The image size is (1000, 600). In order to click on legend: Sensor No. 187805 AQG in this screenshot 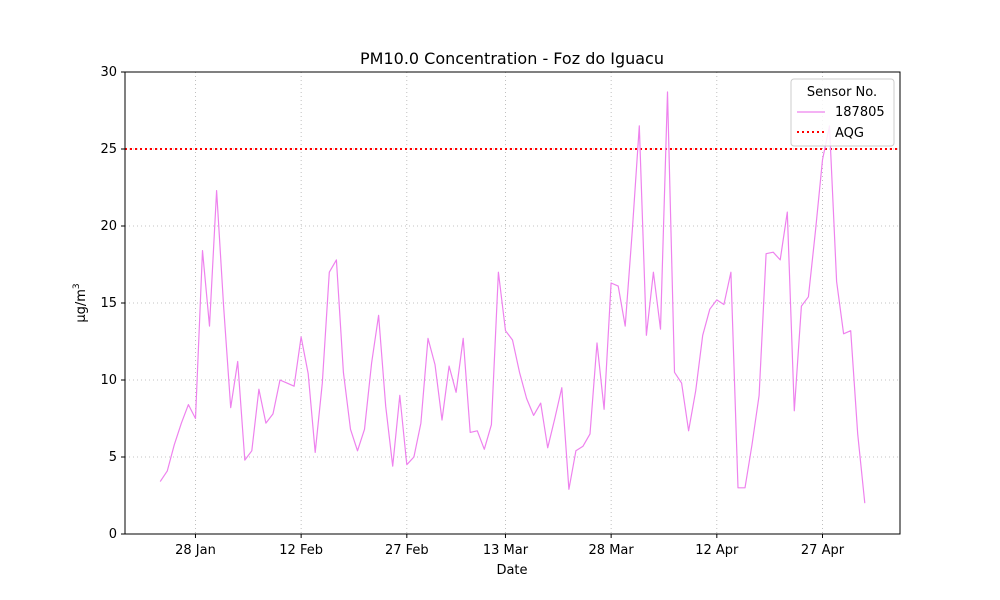, I will do `click(842, 112)`.